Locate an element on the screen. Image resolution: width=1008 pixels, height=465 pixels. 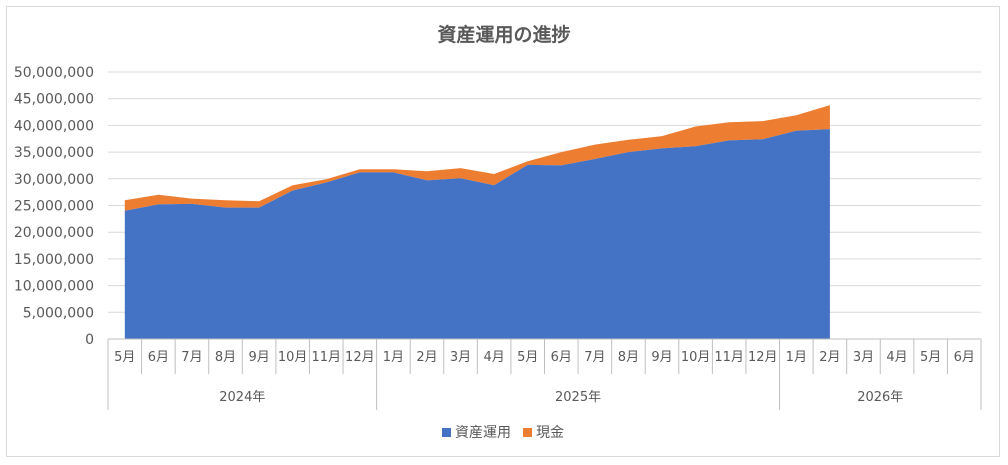
y-tick-label: 30,000,000 is located at coordinates (54, 180).